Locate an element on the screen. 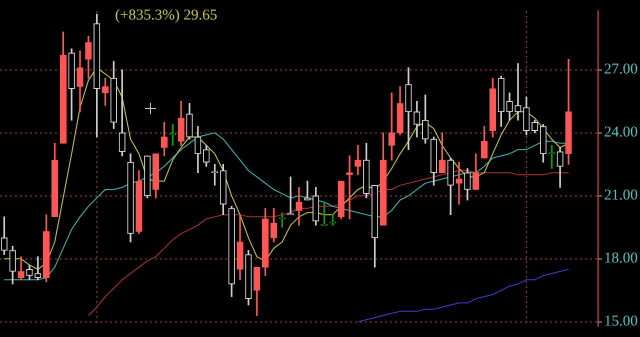  y-tick-label: 24.00 is located at coordinates (621, 132).